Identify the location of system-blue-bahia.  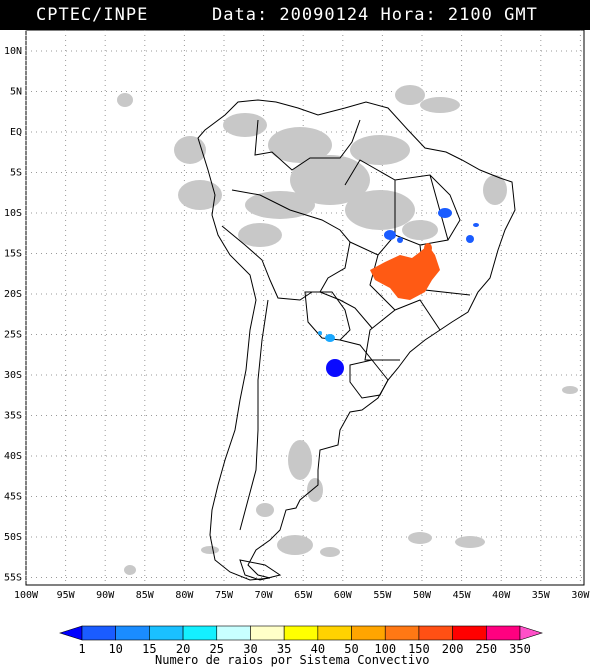
(438, 225).